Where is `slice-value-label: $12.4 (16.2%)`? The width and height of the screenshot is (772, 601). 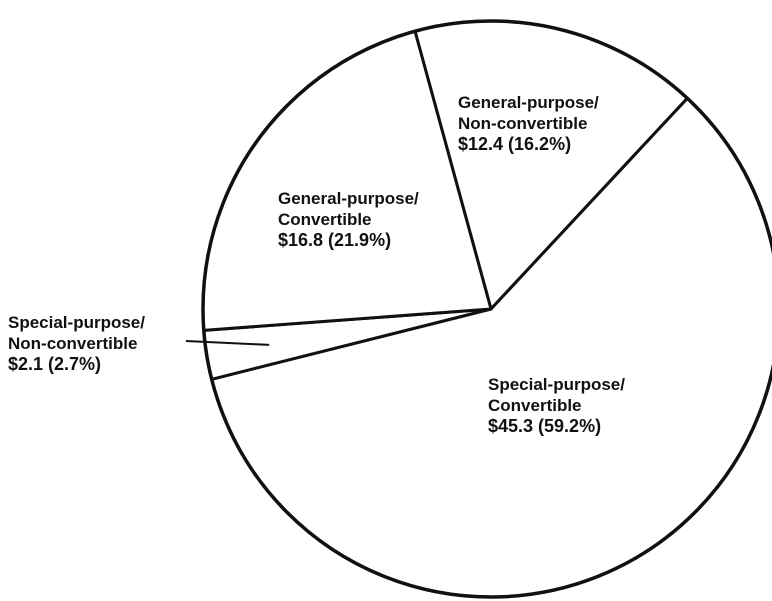
slice-value-label: $12.4 (16.2%) is located at coordinates (514, 144).